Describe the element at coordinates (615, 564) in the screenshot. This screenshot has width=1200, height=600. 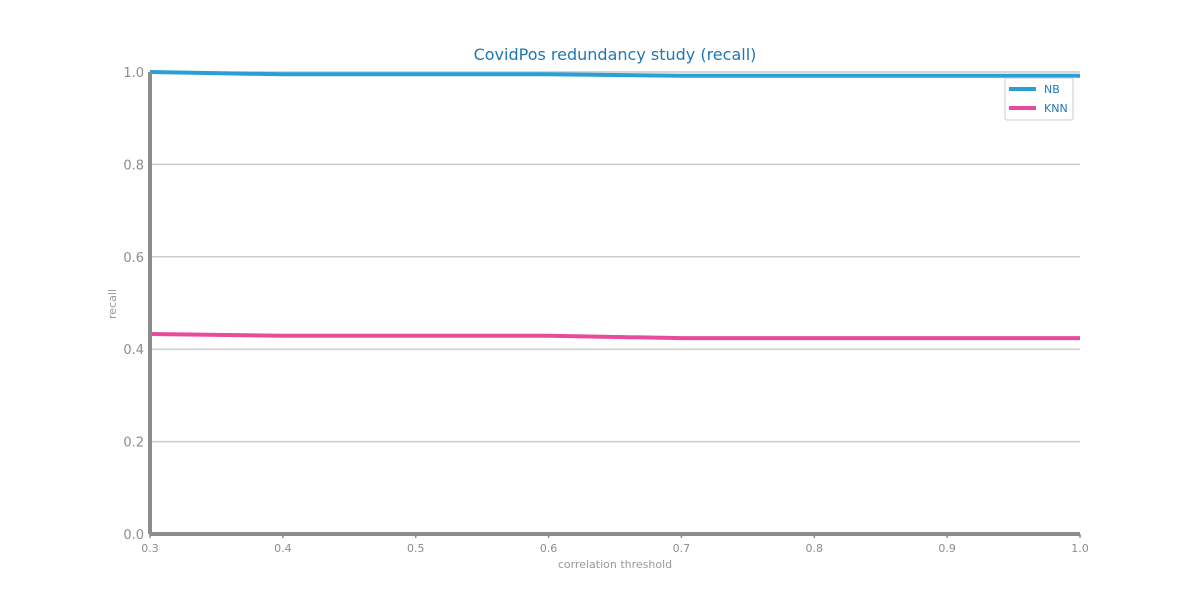
I see `x-axis-label: correlation threshold` at that location.